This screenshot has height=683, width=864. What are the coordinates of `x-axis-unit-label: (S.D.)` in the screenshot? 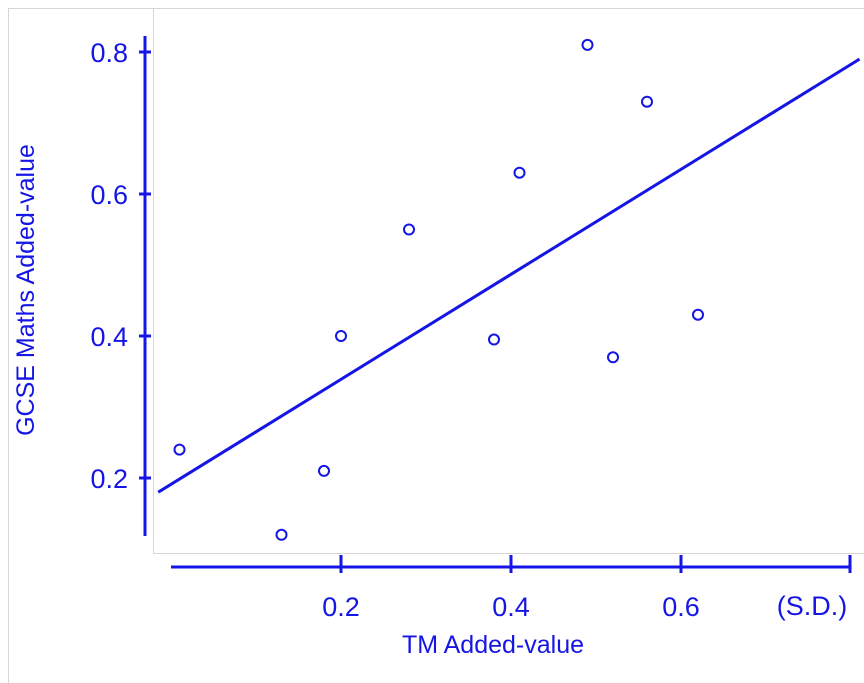 It's located at (812, 606).